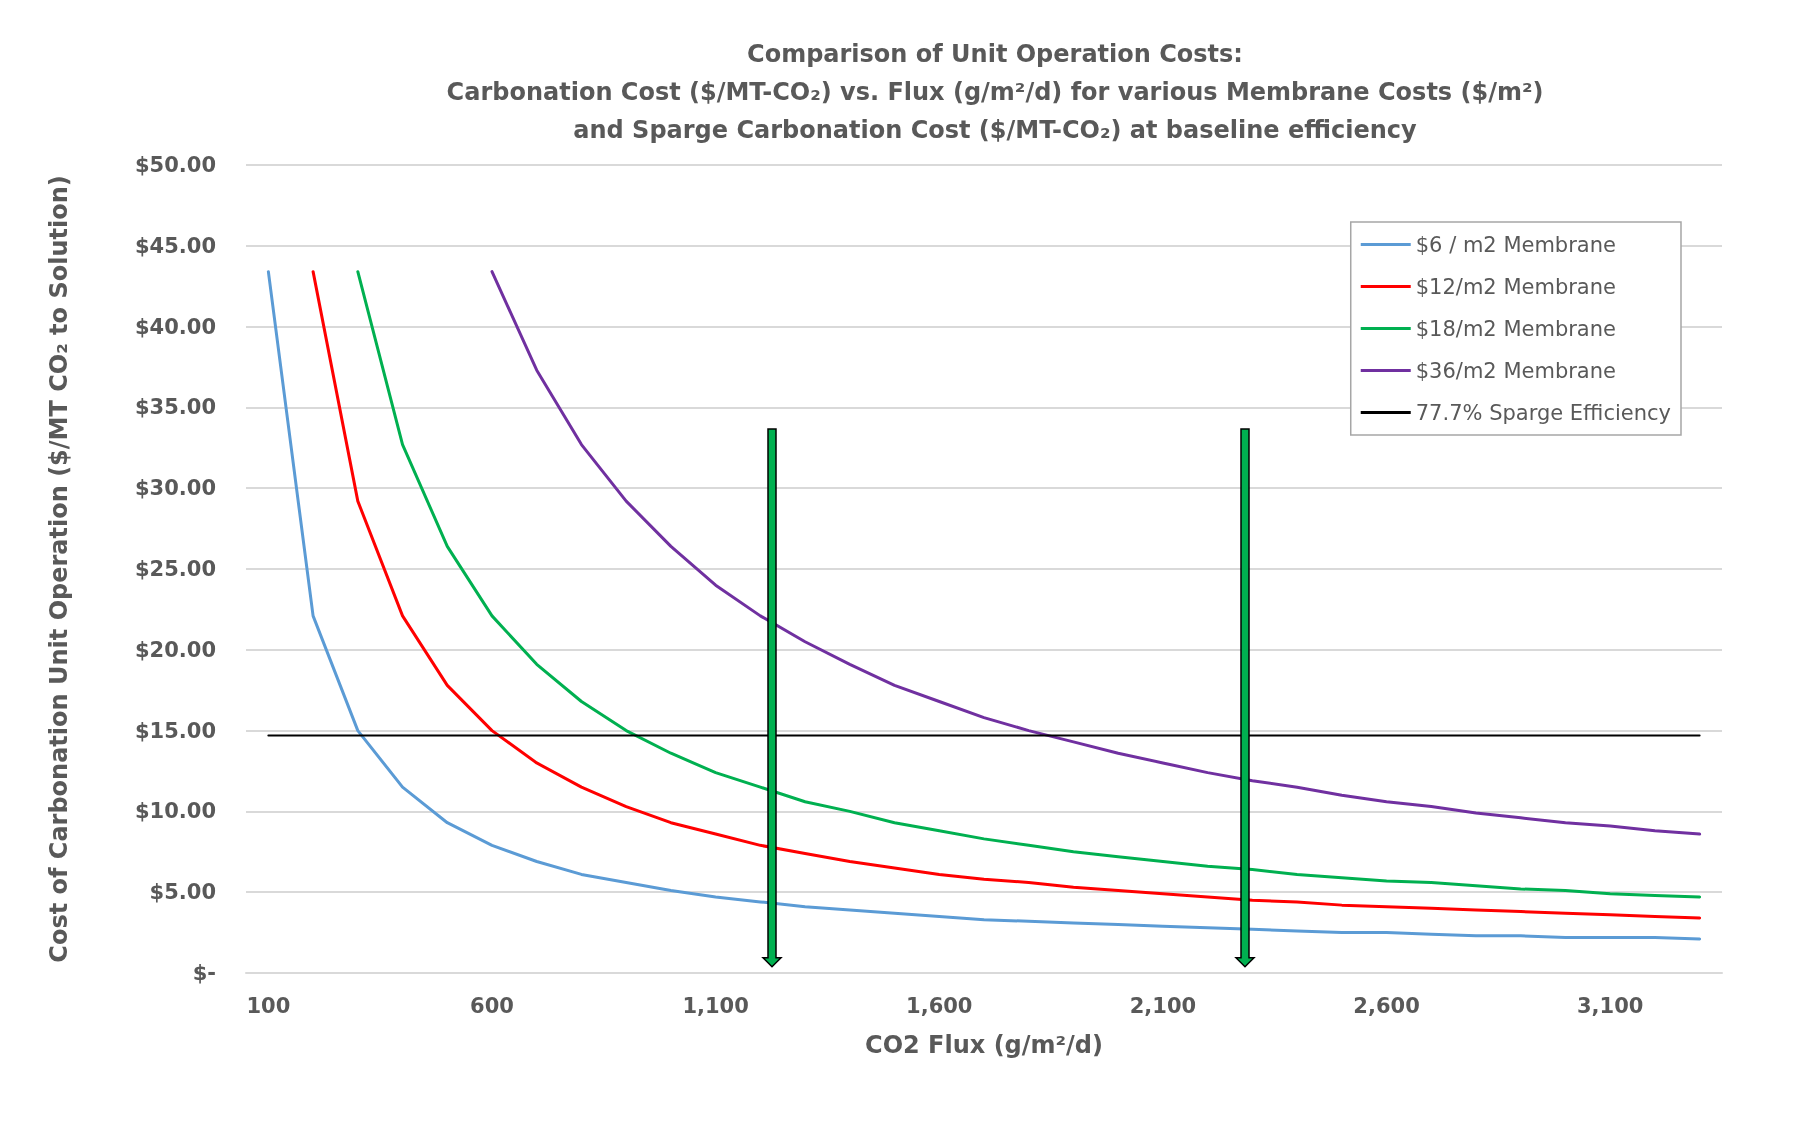 The width and height of the screenshot is (1812, 1122). I want to click on y-tick-label: $35.00, so click(175, 407).